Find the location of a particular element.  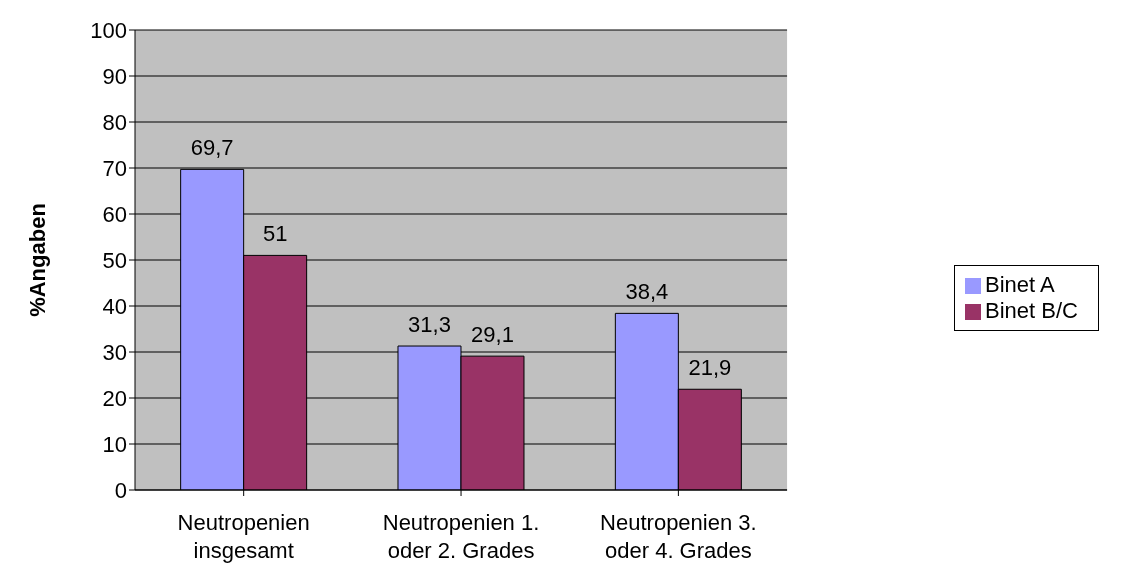

data-label: 69,7 is located at coordinates (212, 148).